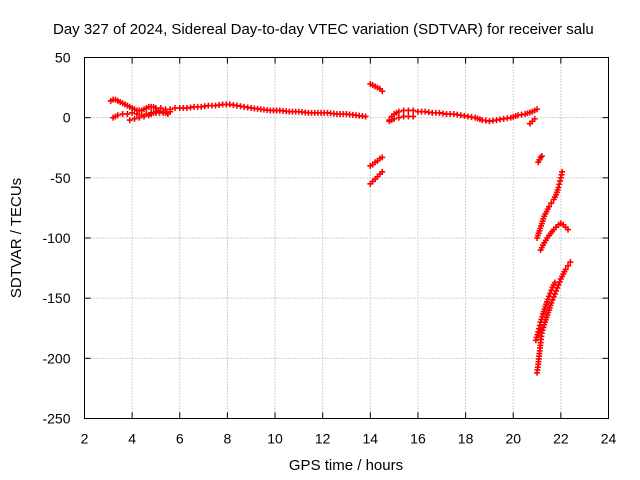  Describe the element at coordinates (418, 439) in the screenshot. I see `x-tick-label: 16` at that location.